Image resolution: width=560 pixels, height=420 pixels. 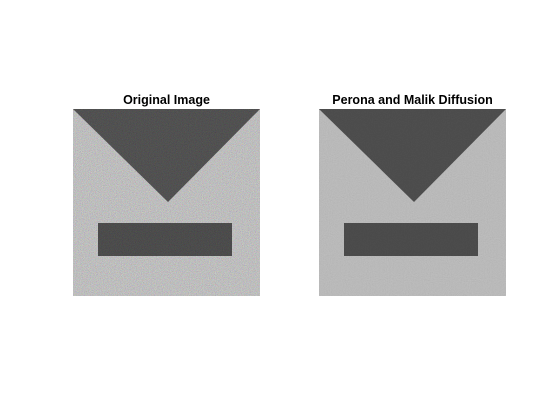 I want to click on original-image-title: Original Image, so click(x=166, y=100).